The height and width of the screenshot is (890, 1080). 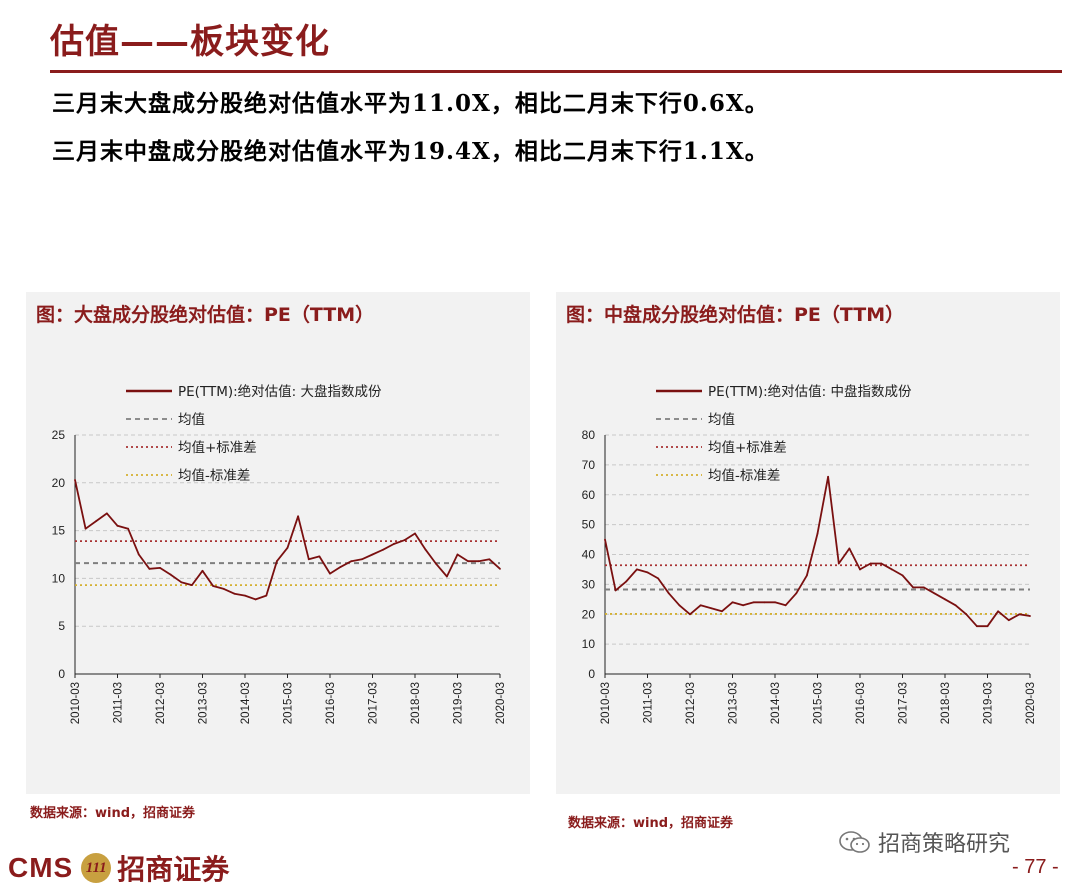 What do you see at coordinates (589, 435) in the screenshot?
I see `y-tick-label: 80` at bounding box center [589, 435].